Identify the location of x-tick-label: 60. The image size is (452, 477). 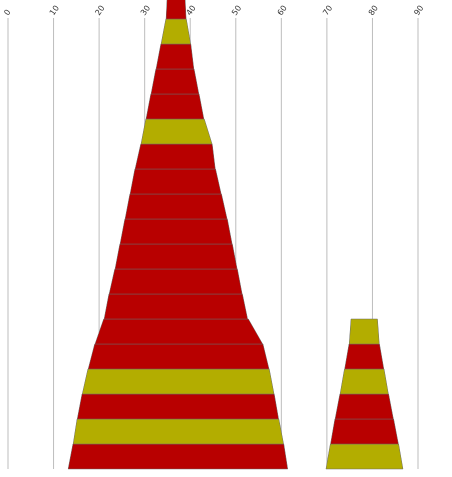
(282, 11).